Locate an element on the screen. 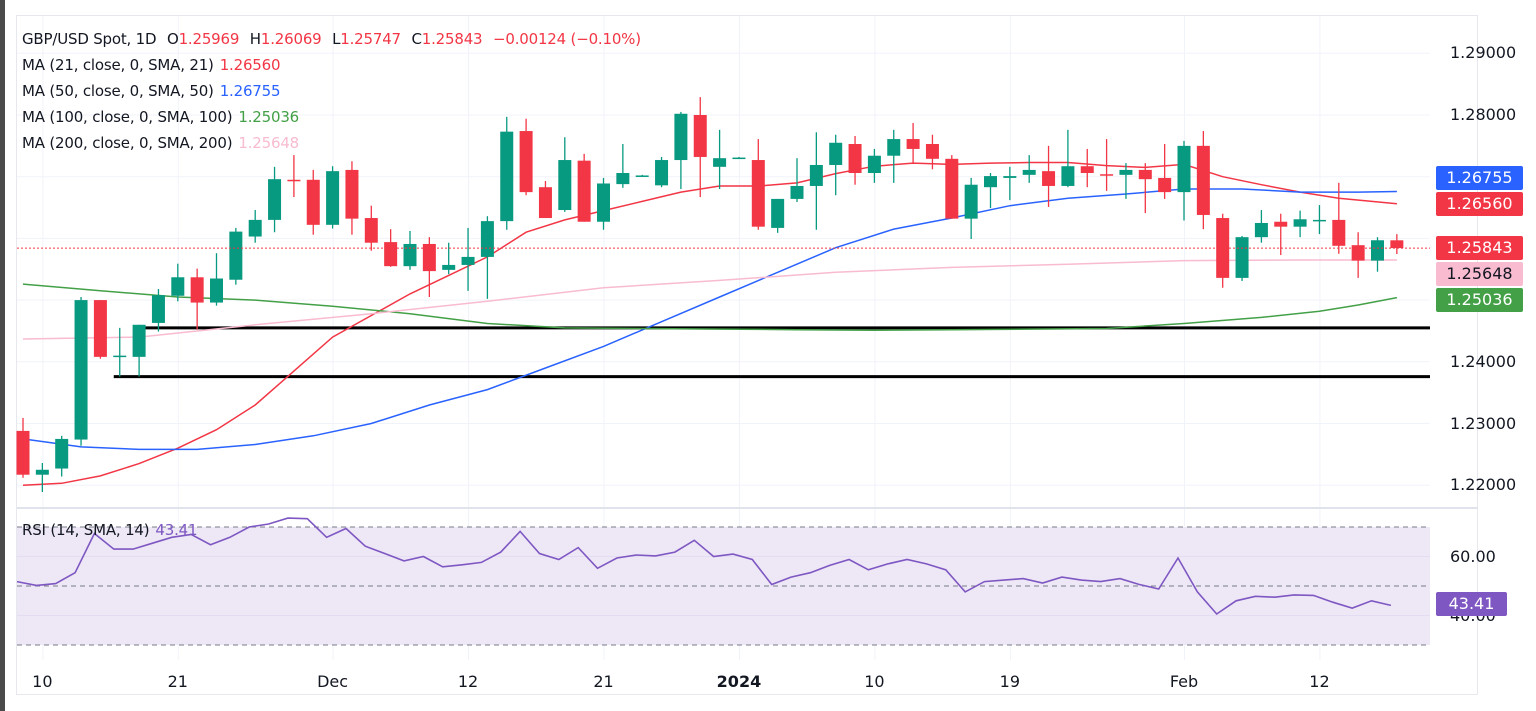 The image size is (1536, 711). close-value: 1.25843 is located at coordinates (452, 39).